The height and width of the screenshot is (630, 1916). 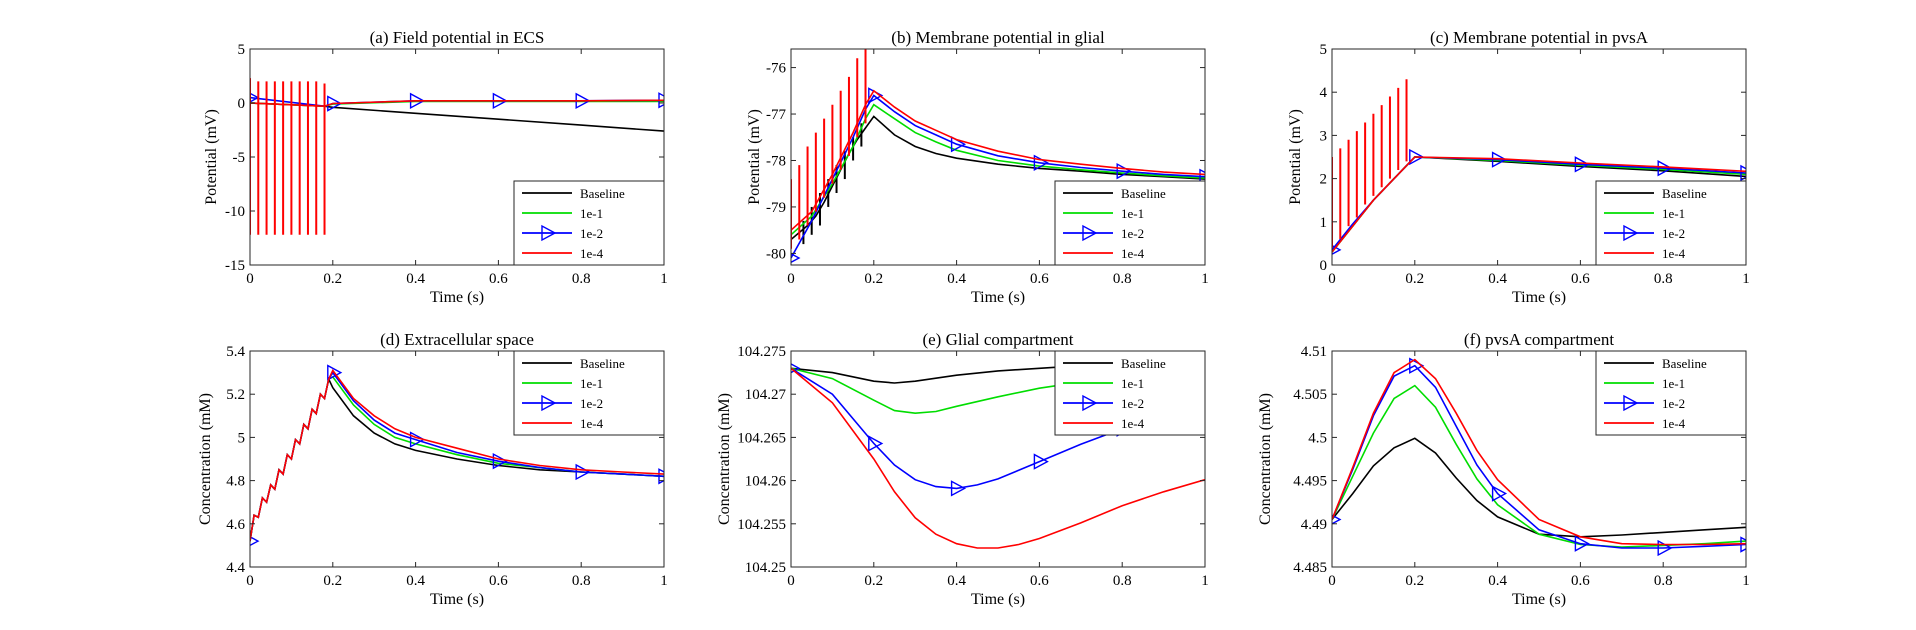 What do you see at coordinates (235, 525) in the screenshot?
I see `y-tick-label: 4.6` at bounding box center [235, 525].